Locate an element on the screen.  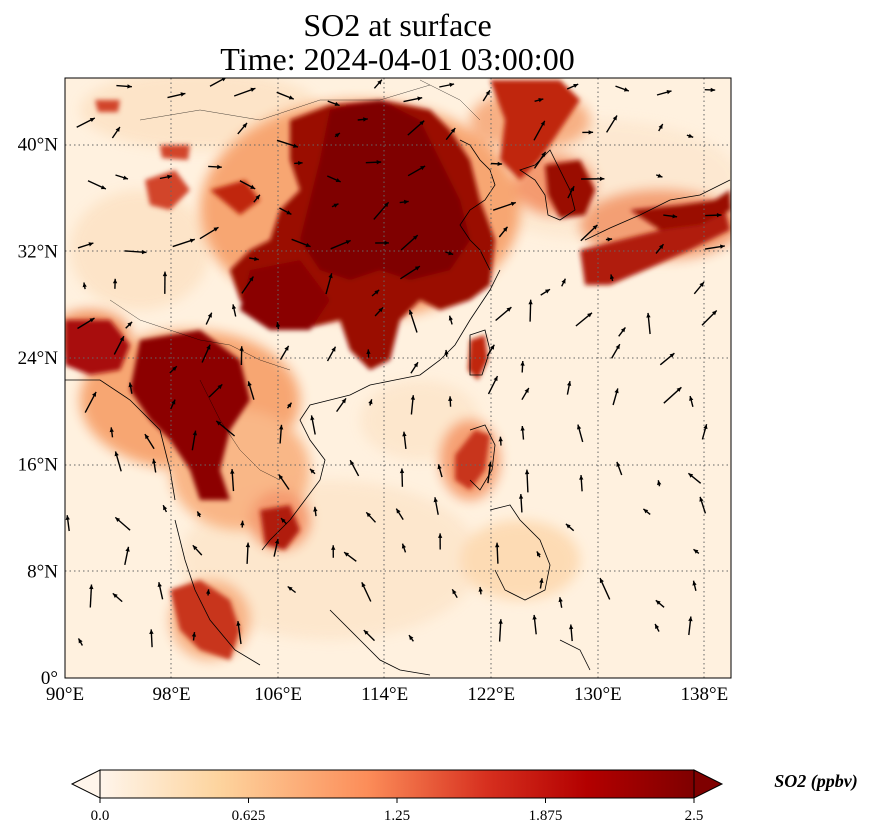
y-tick-label: 40°N is located at coordinates (38, 145).